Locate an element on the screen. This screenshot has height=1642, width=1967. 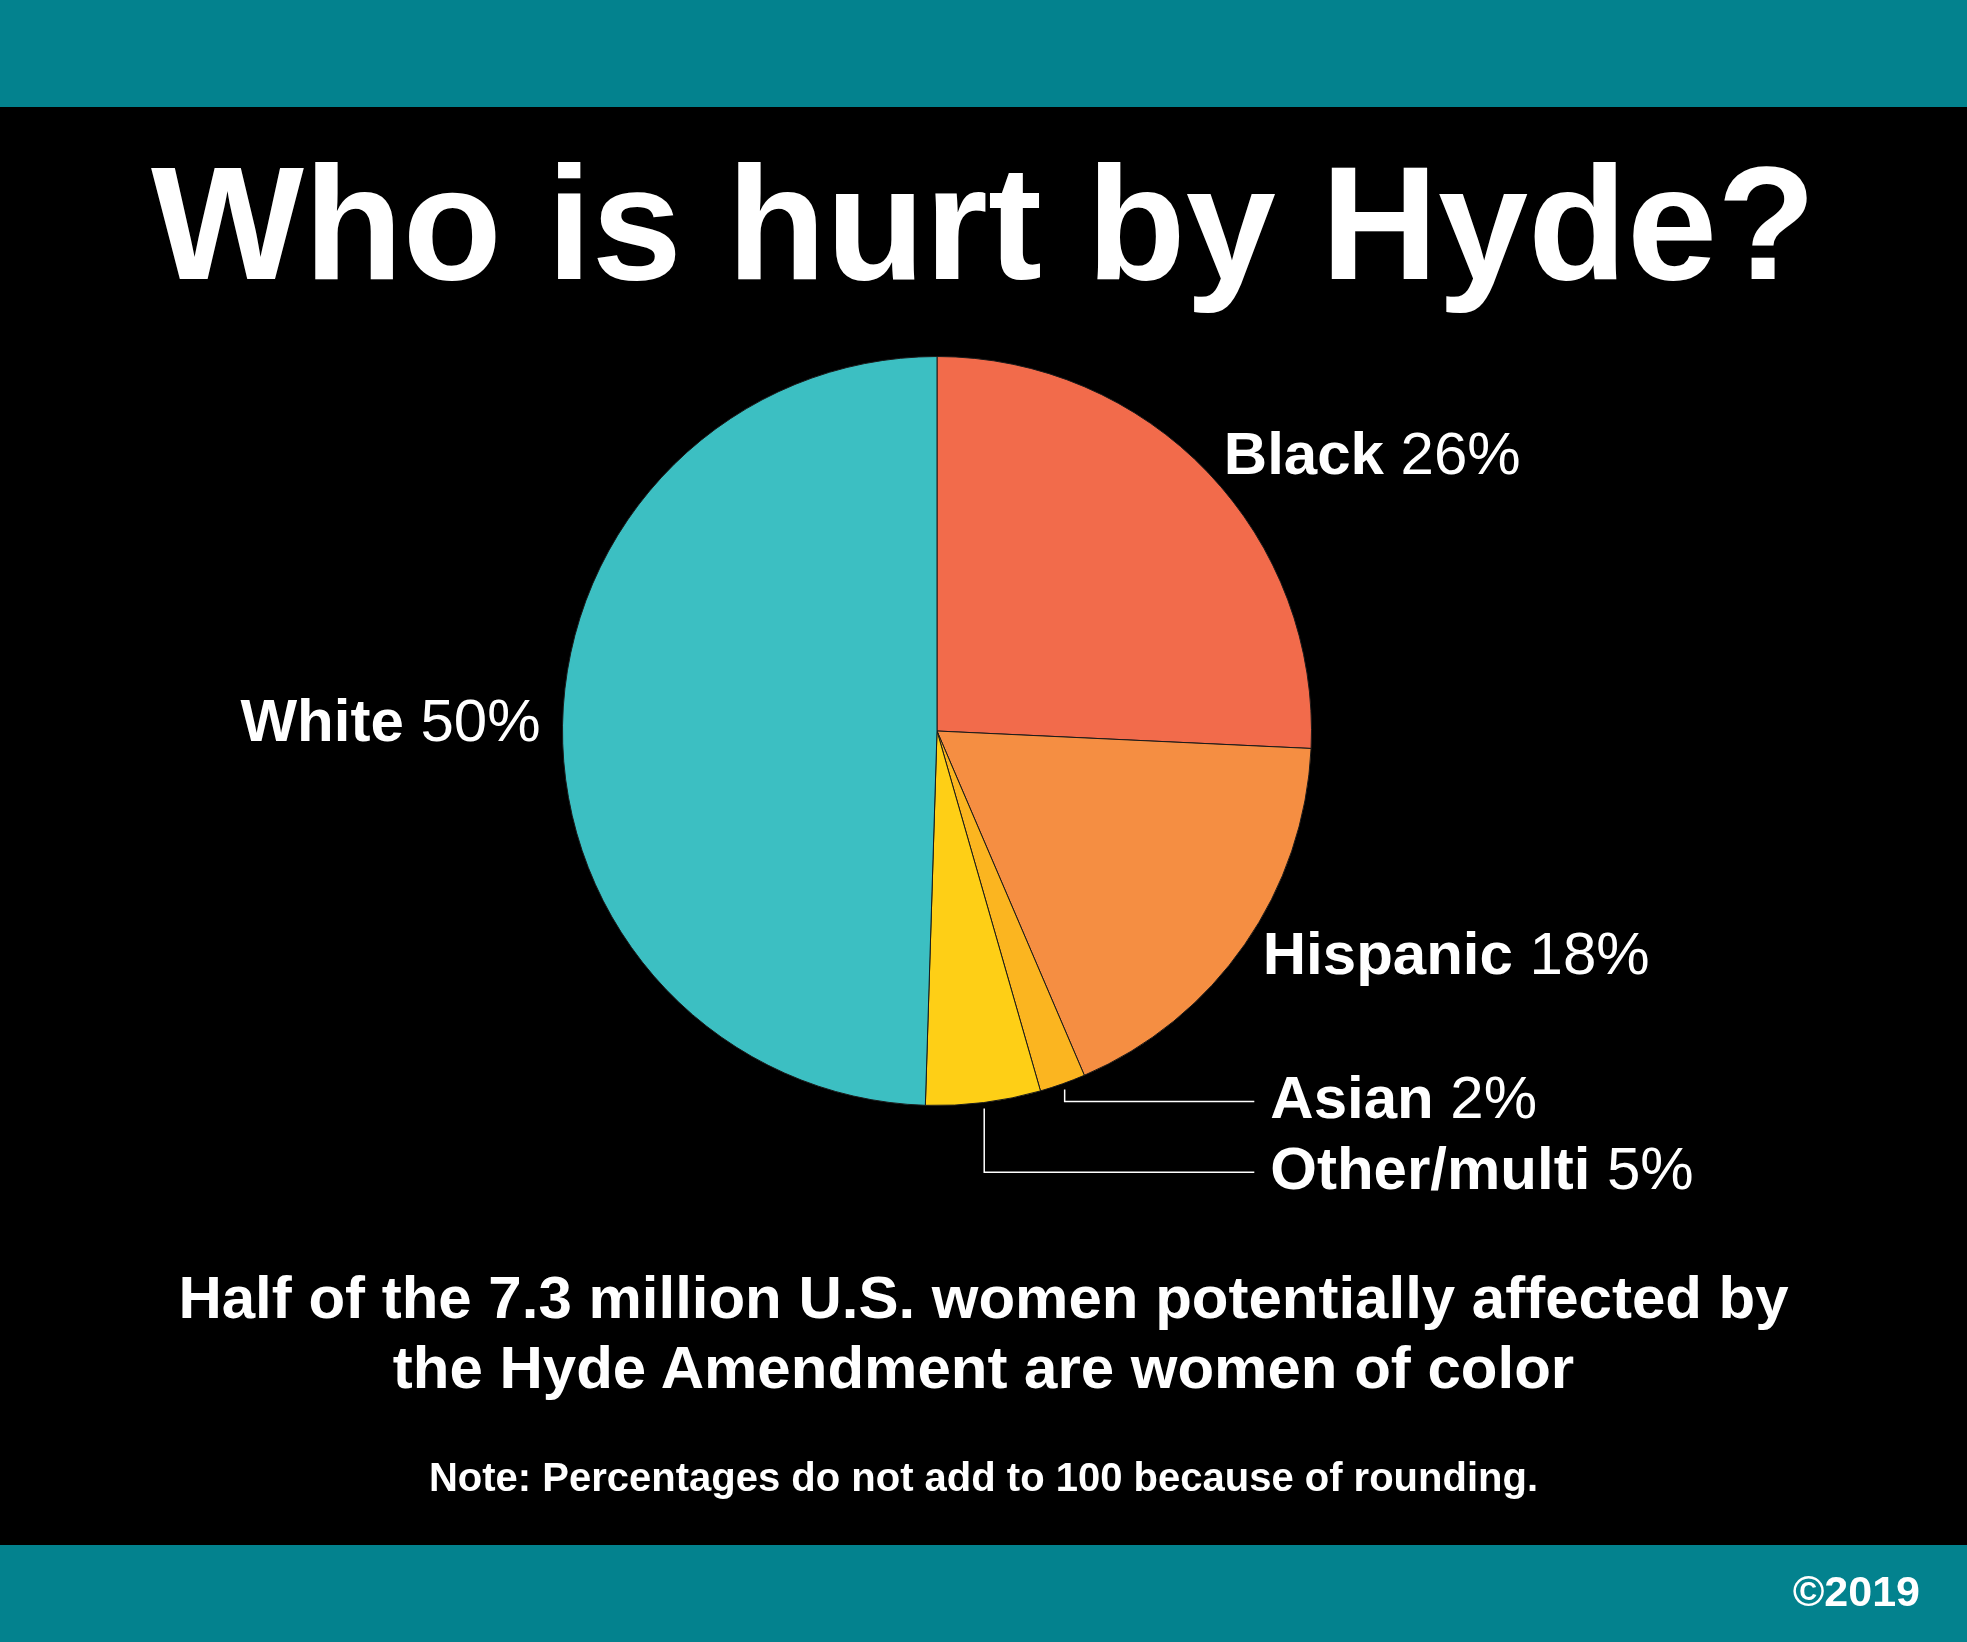
slice-label: Other/multi is located at coordinates (1430, 1168).